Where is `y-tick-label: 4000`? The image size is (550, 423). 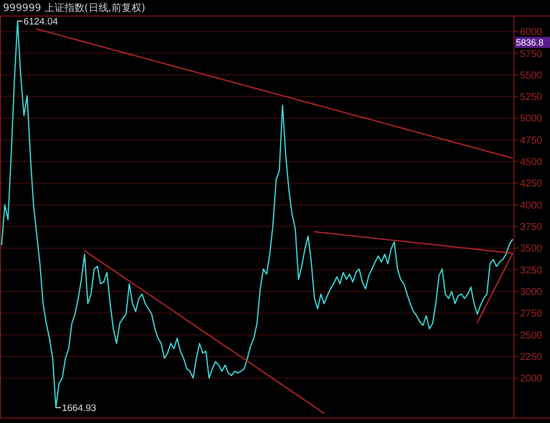
y-tick-label: 4000 is located at coordinates (531, 206).